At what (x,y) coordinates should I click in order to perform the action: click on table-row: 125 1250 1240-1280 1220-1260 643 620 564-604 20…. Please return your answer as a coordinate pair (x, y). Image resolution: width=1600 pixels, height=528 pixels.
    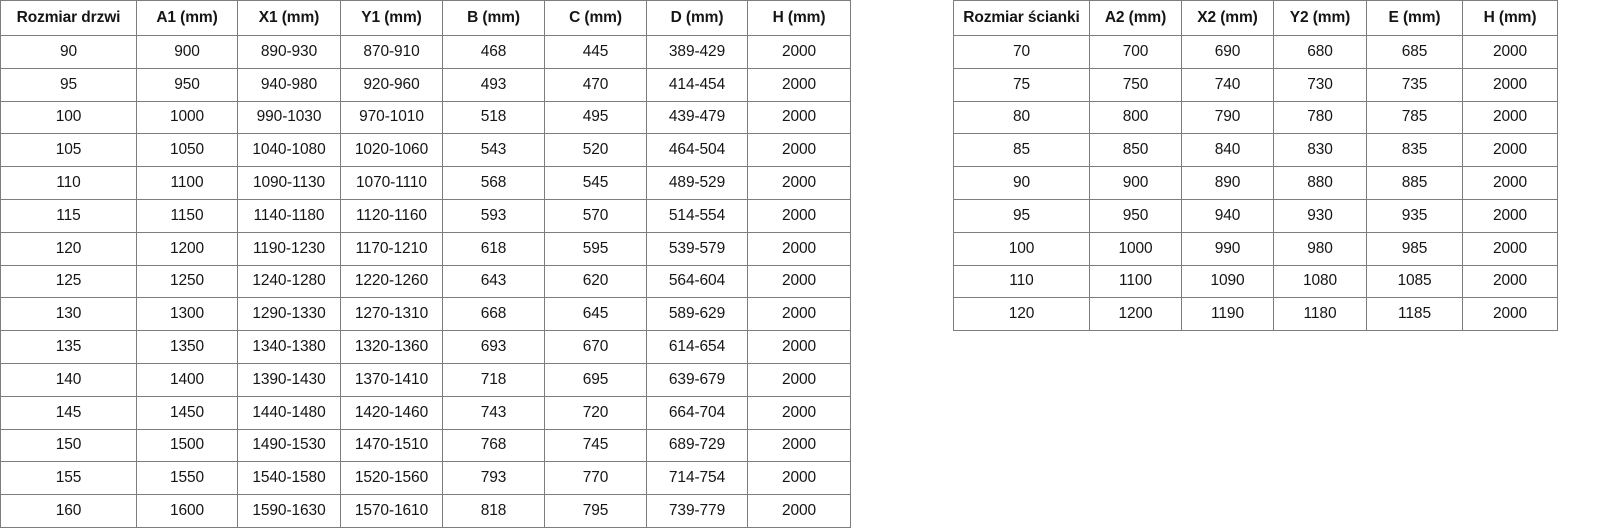
    Looking at the image, I should click on (425, 281).